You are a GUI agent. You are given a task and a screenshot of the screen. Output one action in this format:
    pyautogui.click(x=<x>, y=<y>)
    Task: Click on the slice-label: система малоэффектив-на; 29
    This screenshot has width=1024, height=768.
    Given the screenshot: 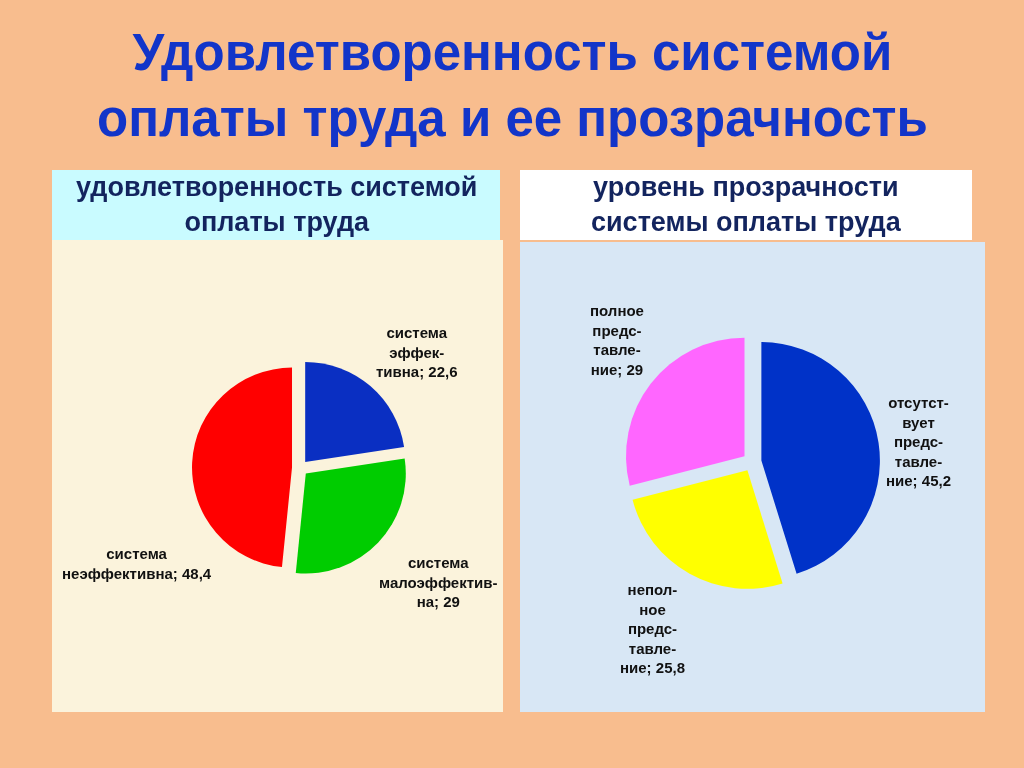 What is the action you would take?
    pyautogui.click(x=438, y=582)
    